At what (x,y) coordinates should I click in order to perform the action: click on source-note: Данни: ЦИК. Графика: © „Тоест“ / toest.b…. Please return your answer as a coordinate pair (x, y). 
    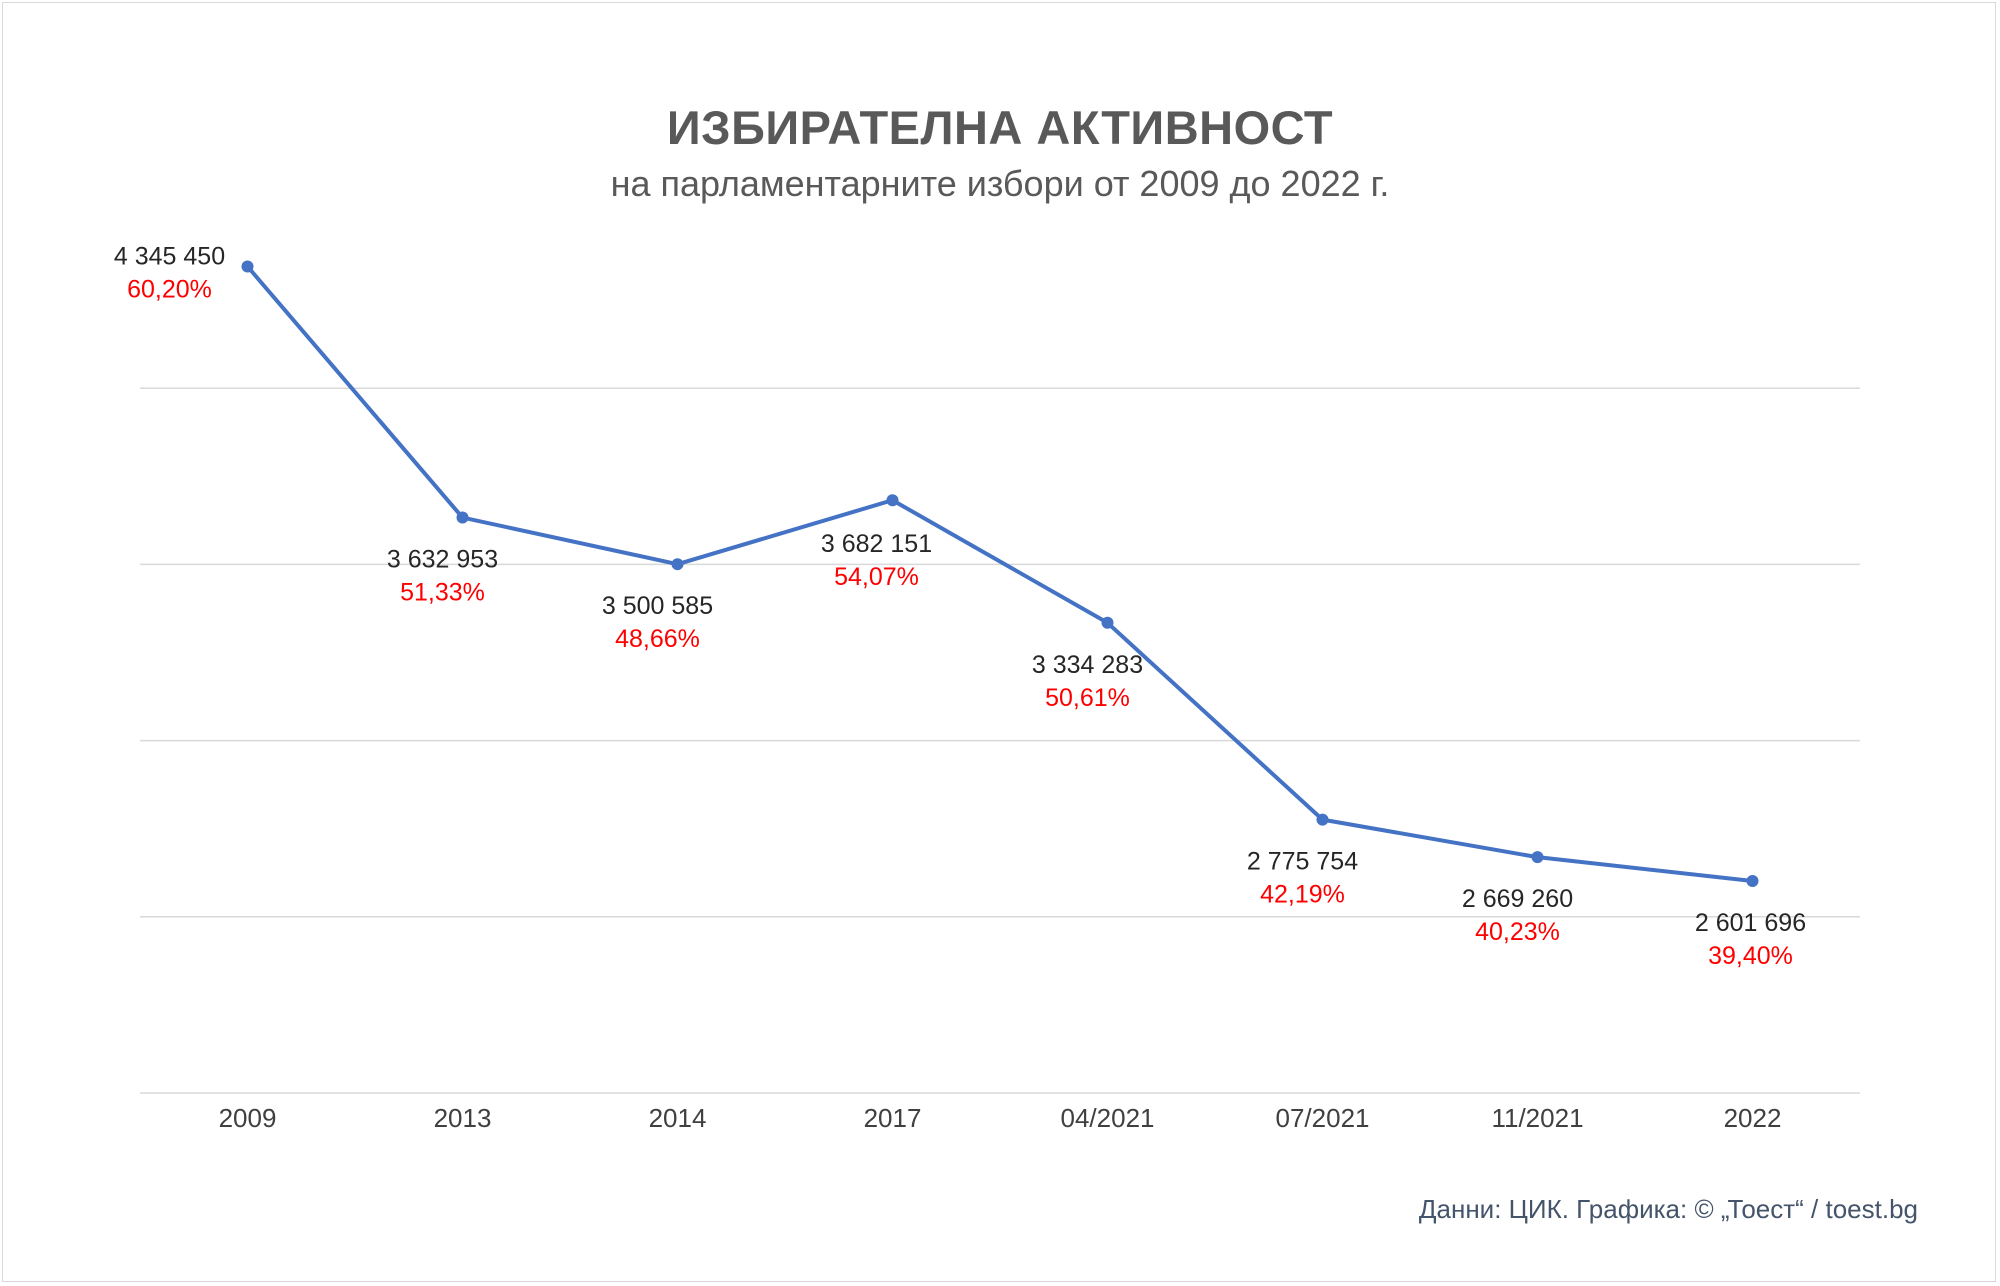
    Looking at the image, I should click on (1668, 1209).